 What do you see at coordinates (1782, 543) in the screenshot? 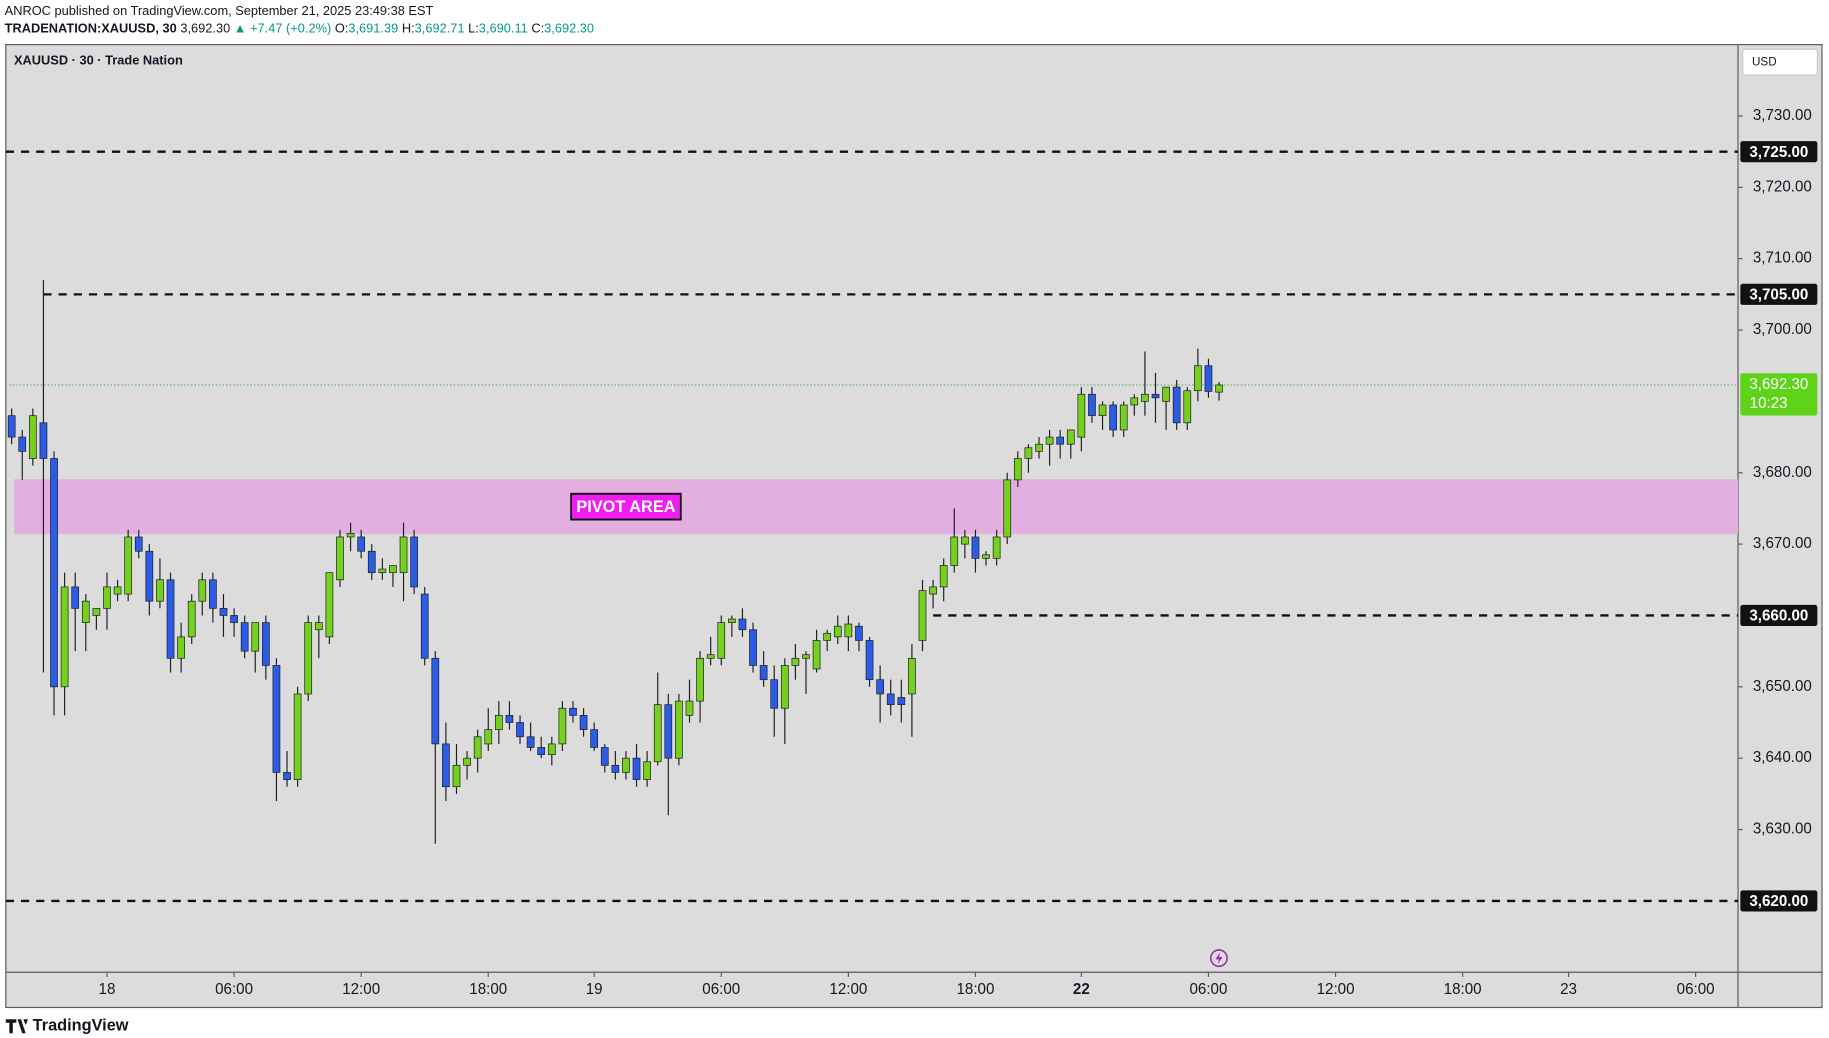
I see `y-tick-label: 3,670.00` at bounding box center [1782, 543].